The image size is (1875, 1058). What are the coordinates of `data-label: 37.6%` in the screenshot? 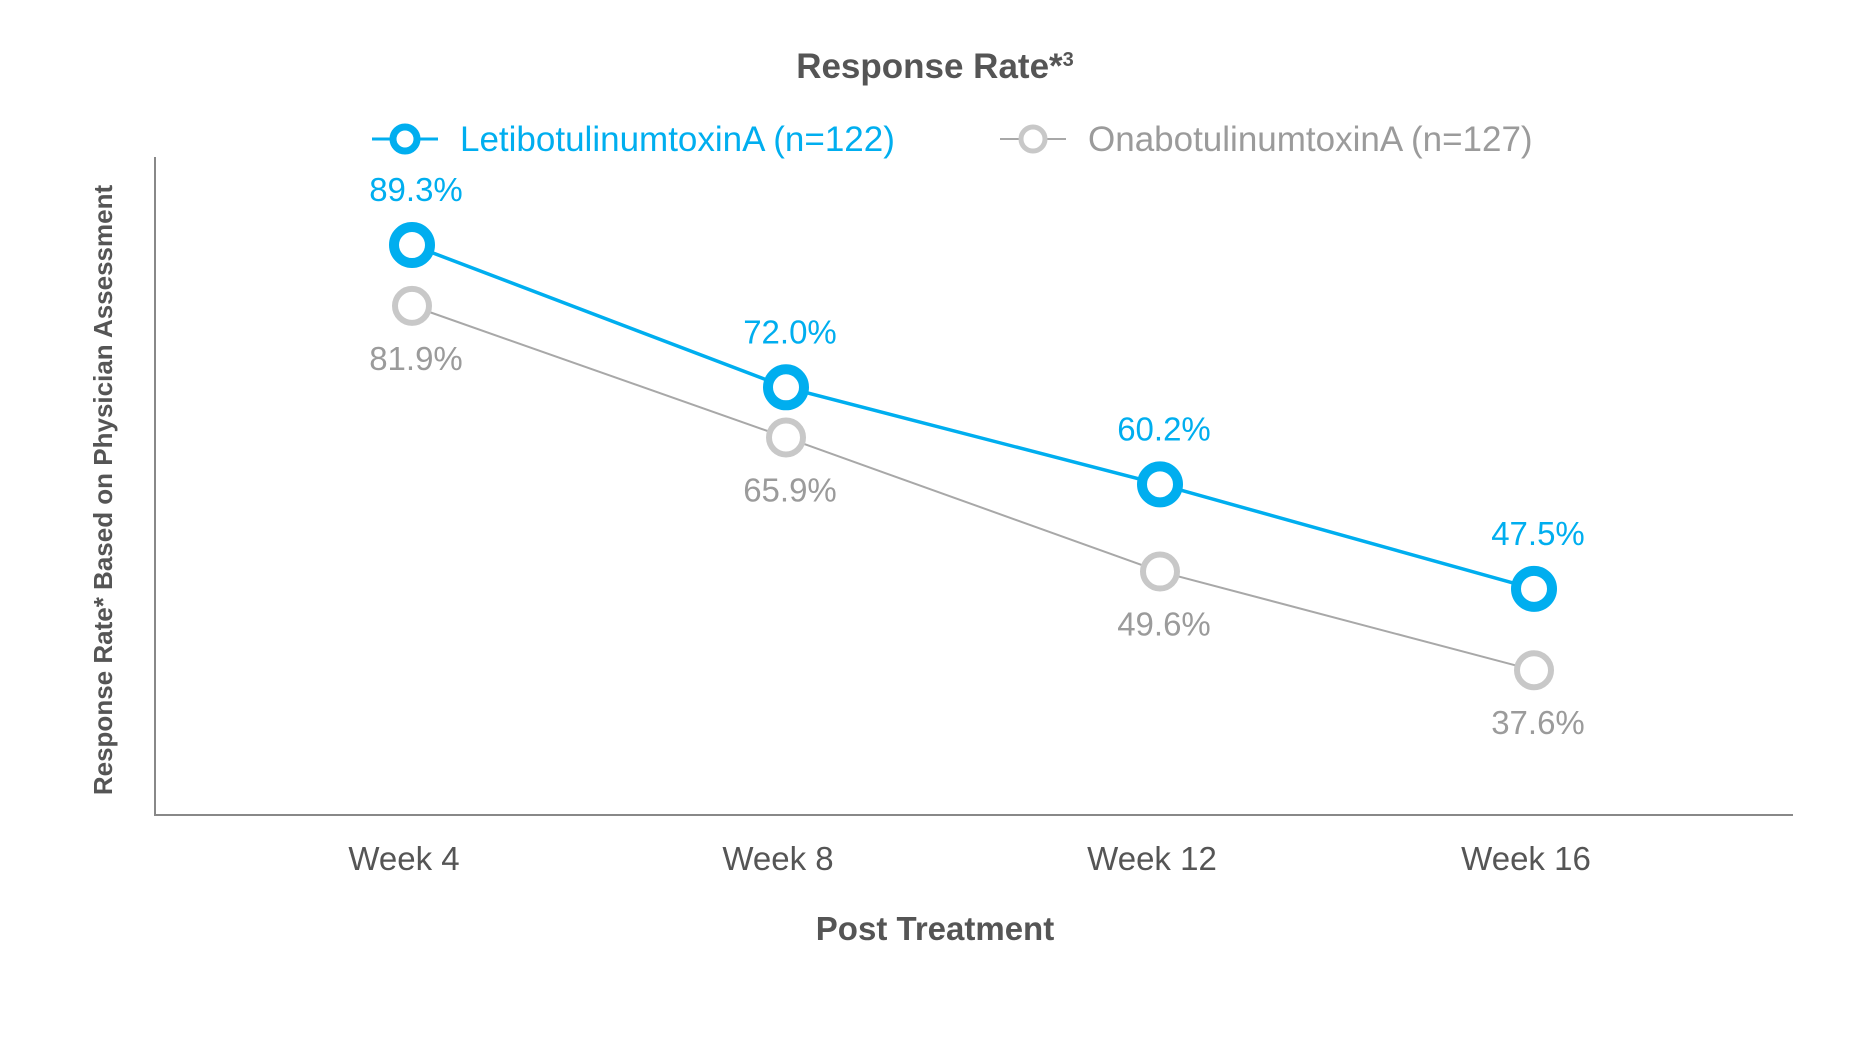 It's located at (1538, 722).